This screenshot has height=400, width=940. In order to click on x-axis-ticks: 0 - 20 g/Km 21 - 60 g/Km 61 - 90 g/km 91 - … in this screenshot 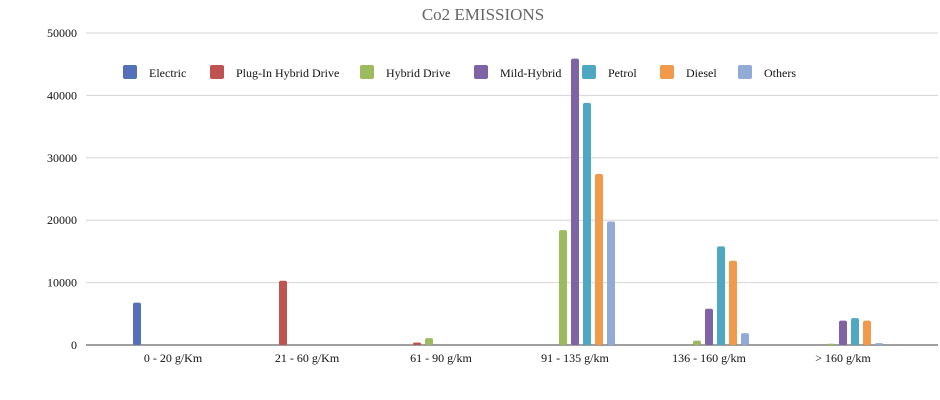, I will do `click(508, 358)`.